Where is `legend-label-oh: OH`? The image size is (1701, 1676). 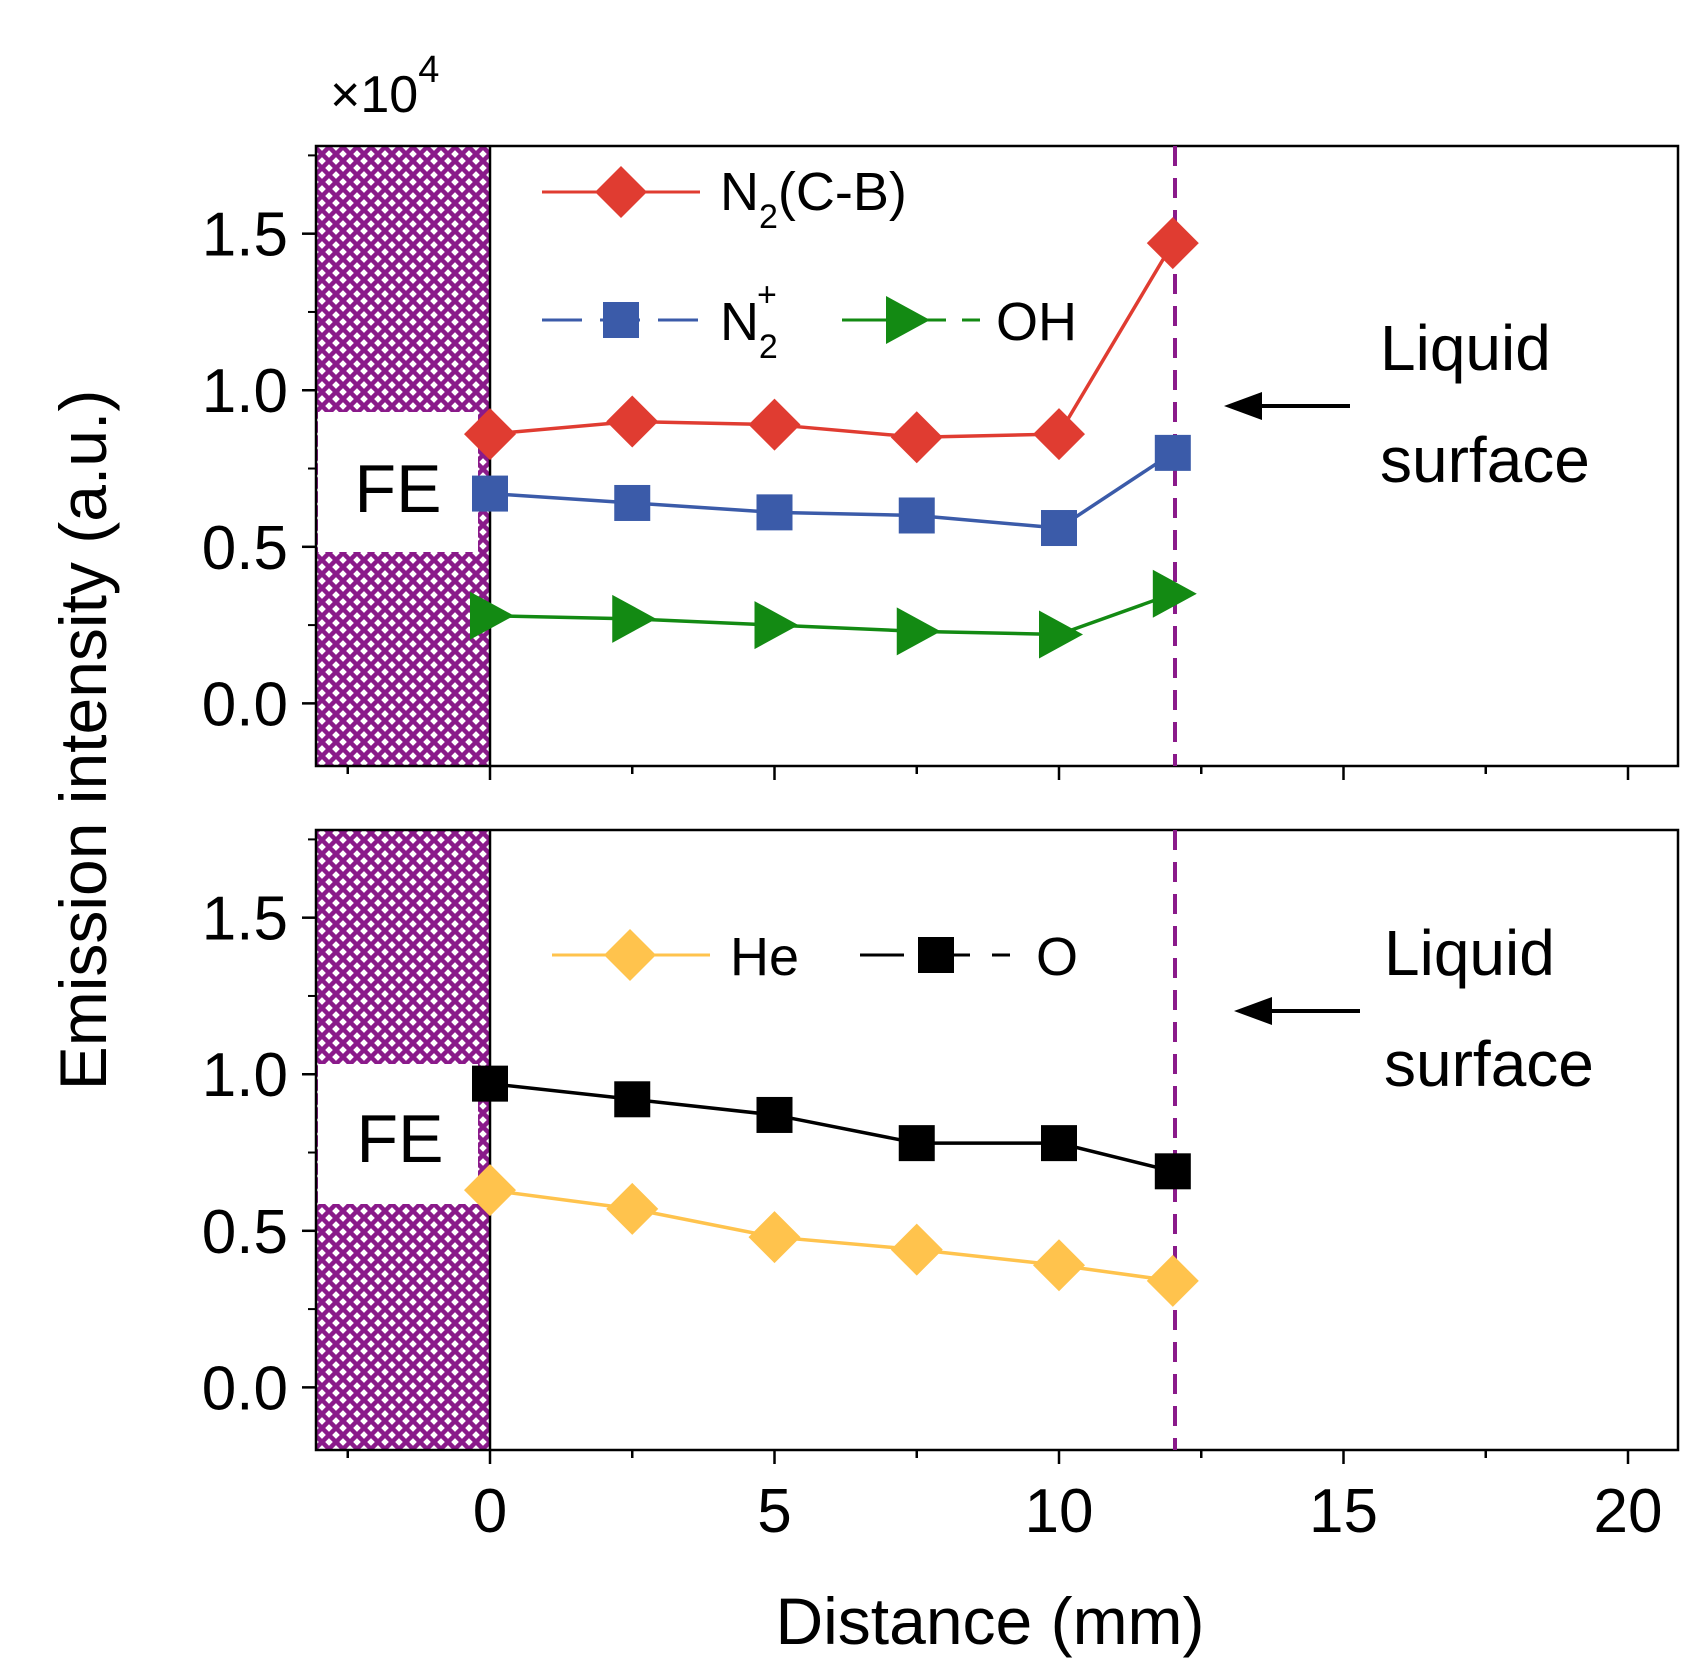 legend-label-oh: OH is located at coordinates (1036, 322).